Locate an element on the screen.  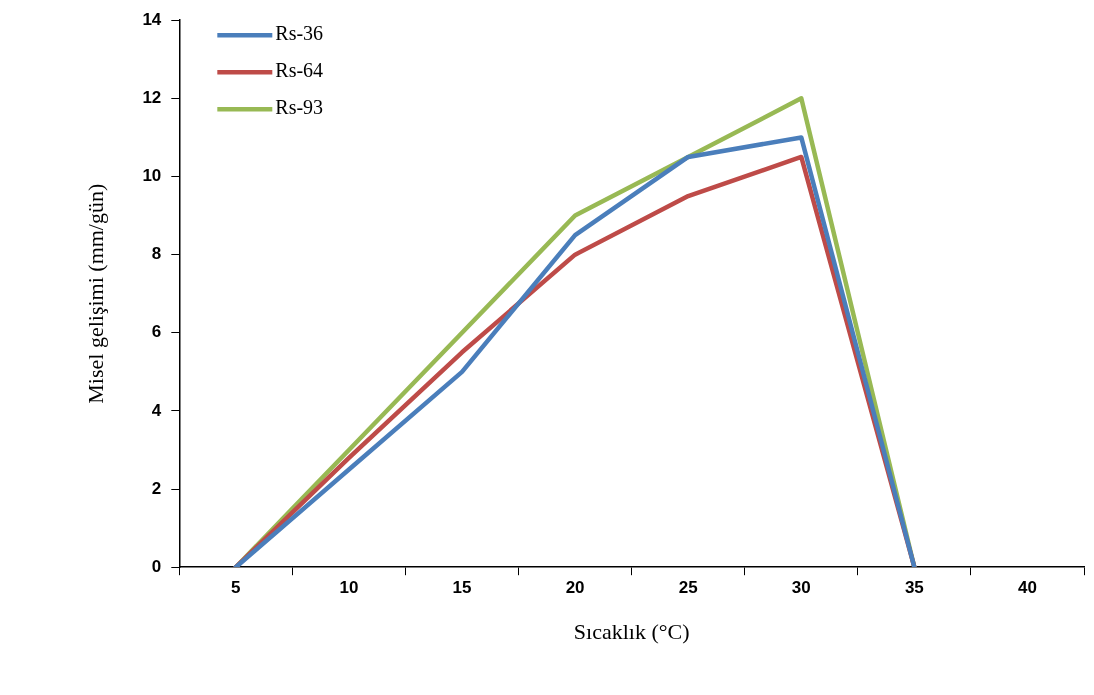
y-axis-title: Misel gelişimi (mm/gün) is located at coordinates (95, 293).